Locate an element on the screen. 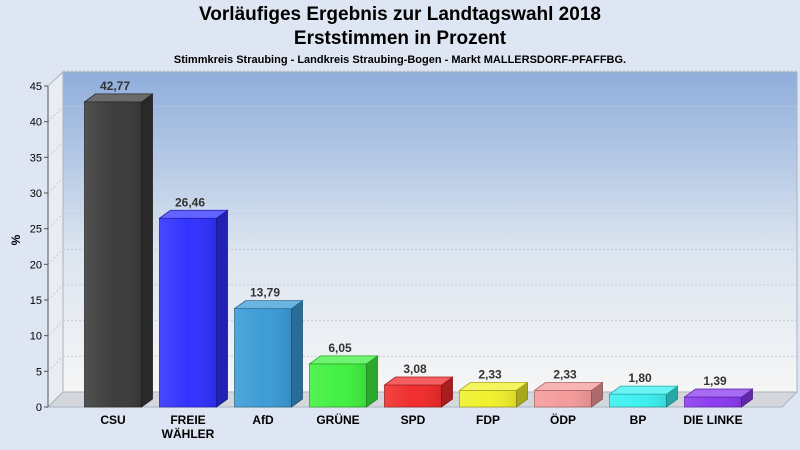 The width and height of the screenshot is (800, 450). bar-bp: 1,80 is located at coordinates (643, 389).